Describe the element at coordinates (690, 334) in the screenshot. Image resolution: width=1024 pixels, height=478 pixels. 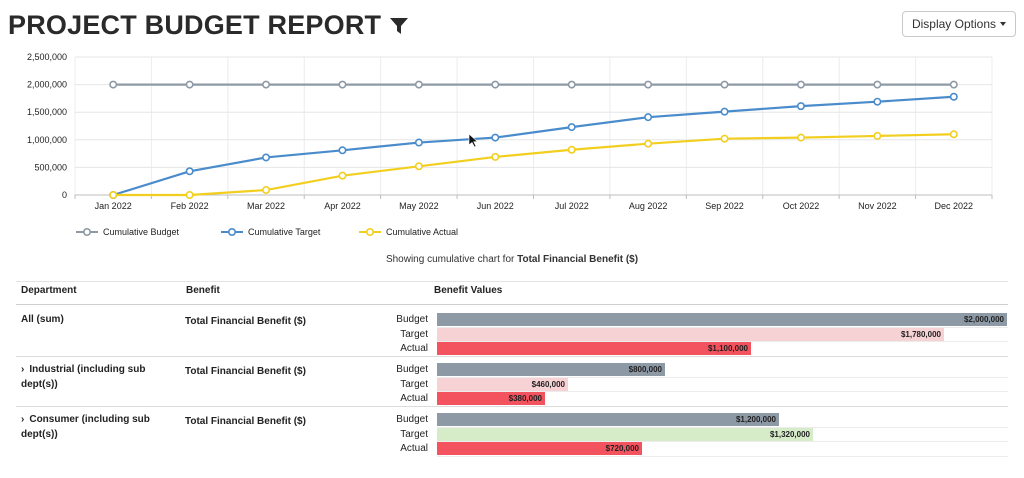
I see `bar-target: $1,780,000` at that location.